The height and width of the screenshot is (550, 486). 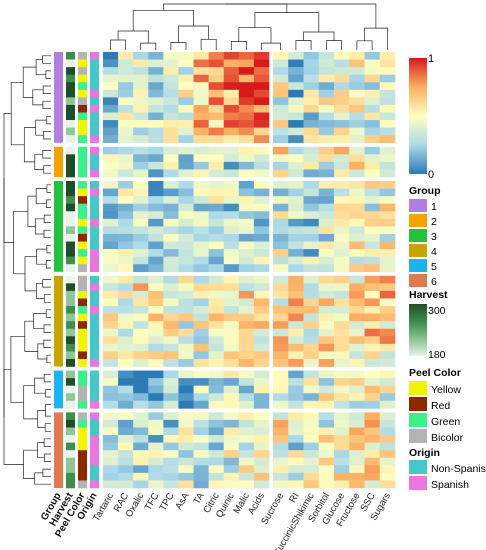 What do you see at coordinates (447, 469) in the screenshot?
I see `origin-legend: Origin Non-Spanish Spanish` at bounding box center [447, 469].